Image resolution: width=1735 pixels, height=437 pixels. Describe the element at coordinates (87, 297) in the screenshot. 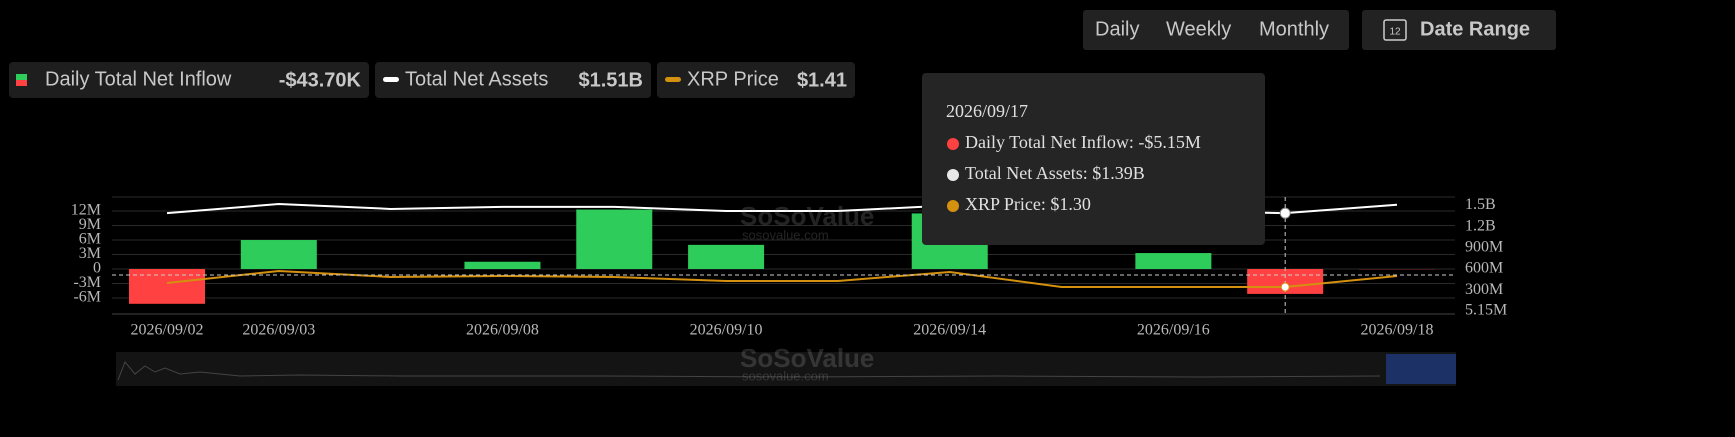

I see `y-tick-label: -6M` at that location.